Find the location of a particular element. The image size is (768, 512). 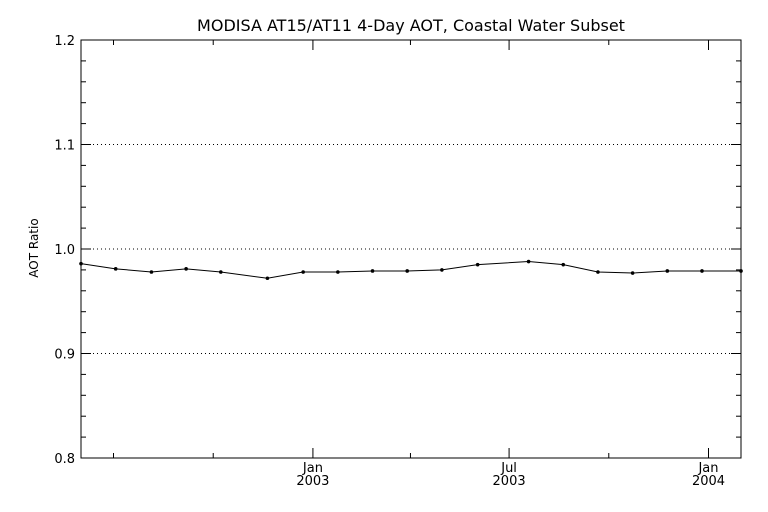

x-tick-label-year: 2004 is located at coordinates (708, 481).